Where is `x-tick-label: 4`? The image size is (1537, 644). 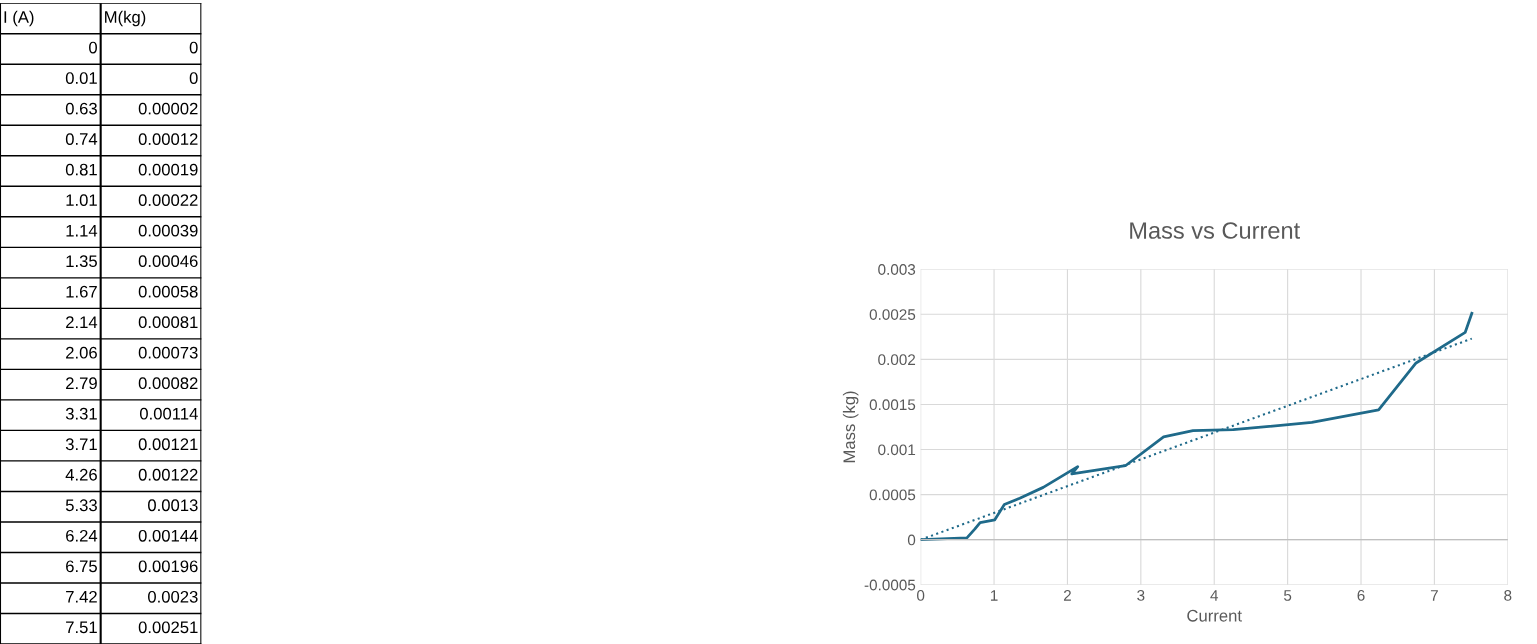 x-tick-label: 4 is located at coordinates (1214, 595).